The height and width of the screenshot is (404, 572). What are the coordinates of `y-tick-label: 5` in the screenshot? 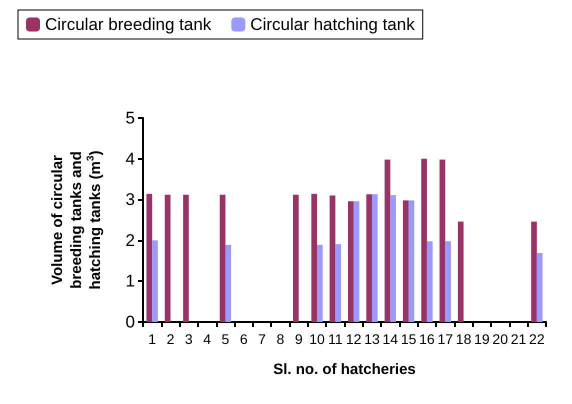 It's located at (130, 118).